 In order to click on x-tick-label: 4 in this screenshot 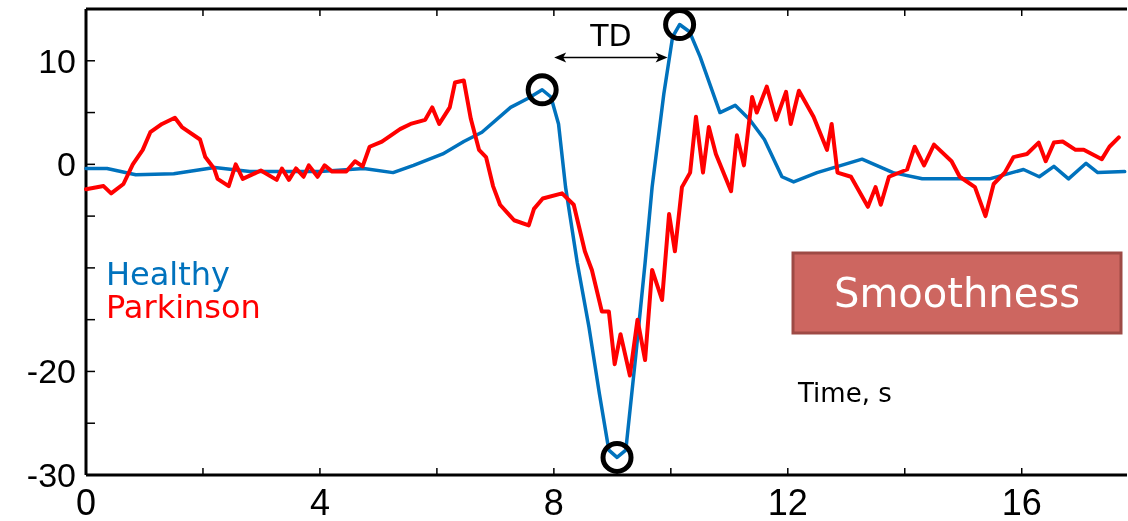, I will do `click(319, 501)`.